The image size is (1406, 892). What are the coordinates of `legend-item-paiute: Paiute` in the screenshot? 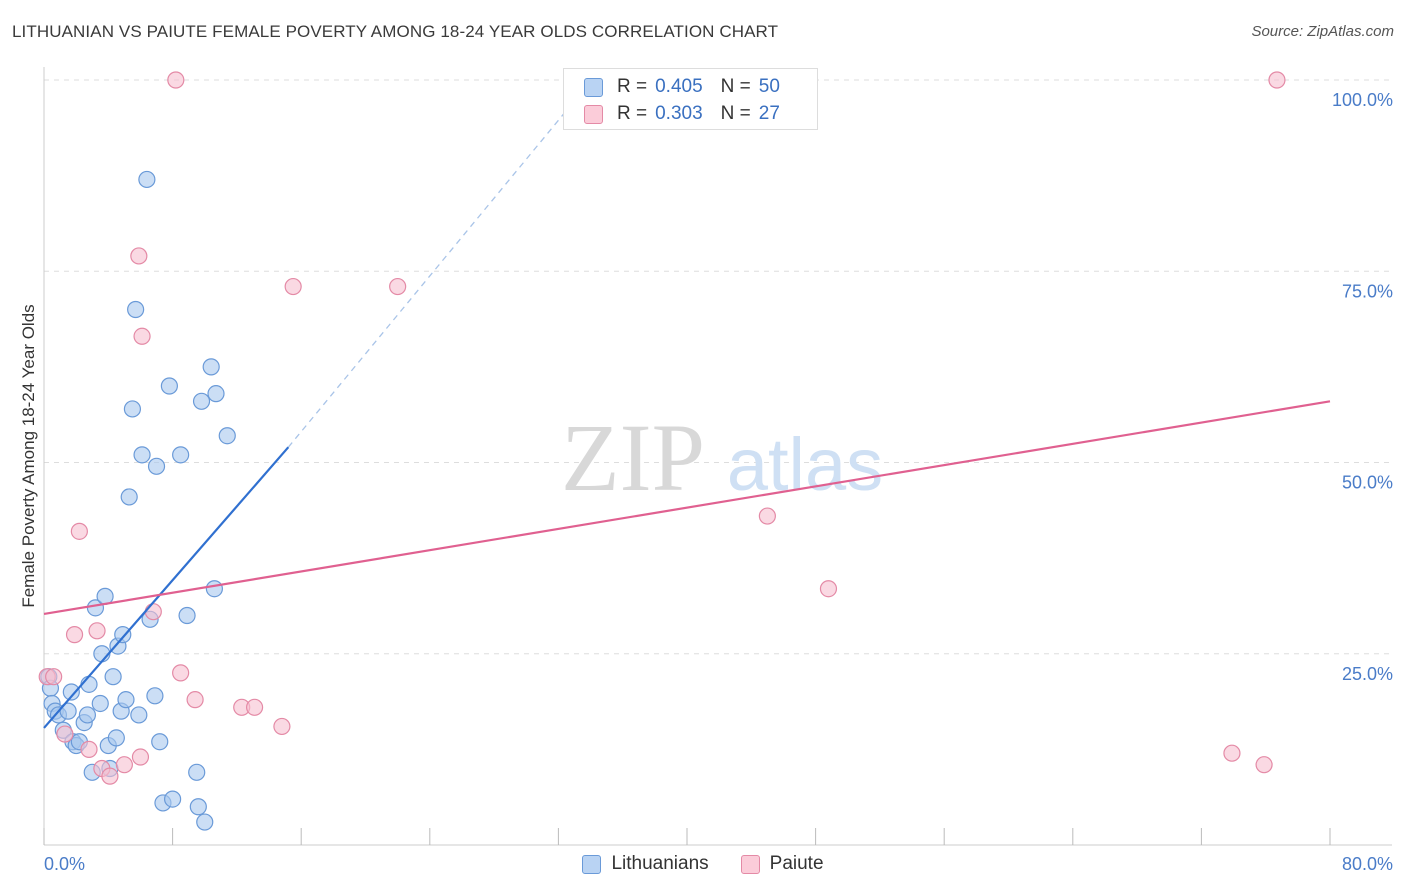 It's located at (782, 864).